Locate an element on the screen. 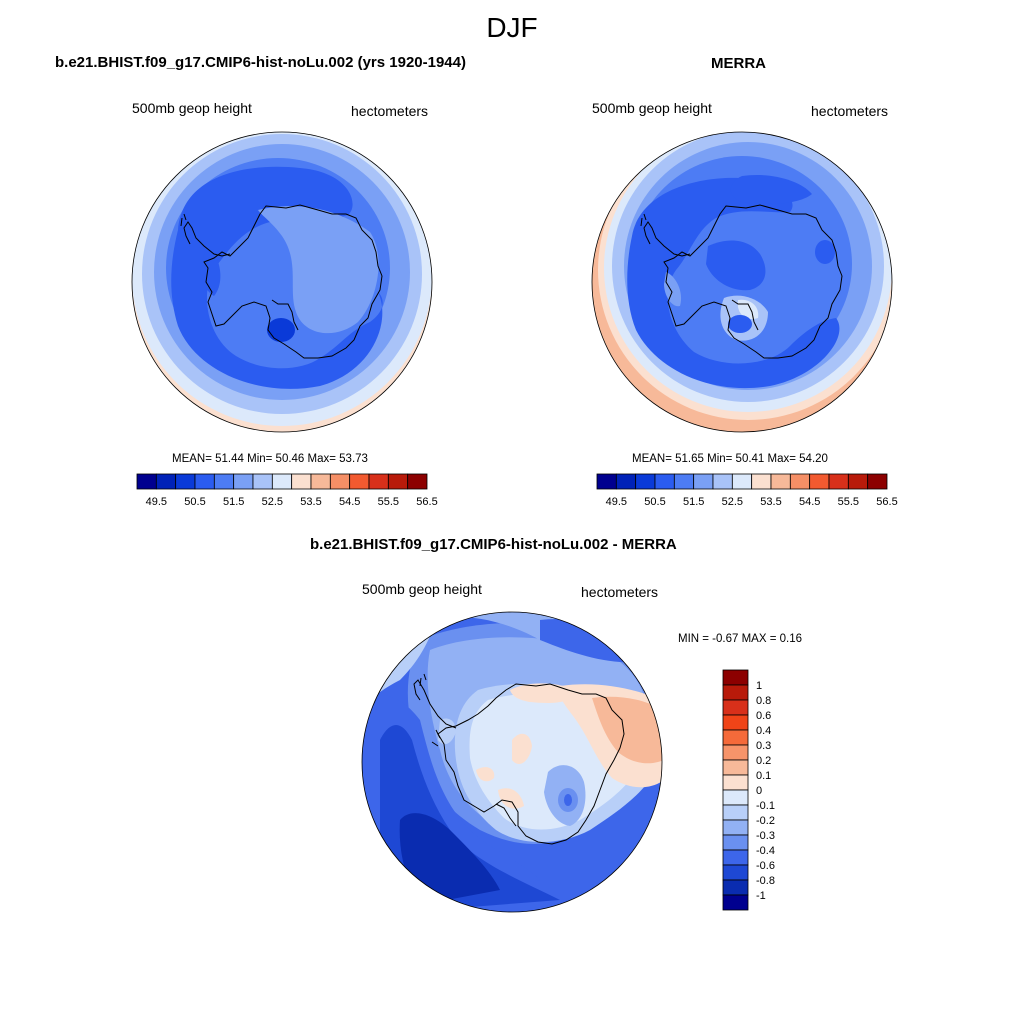 This screenshot has height=1024, width=1024. panel2-units-label: hectometers is located at coordinates (850, 111).